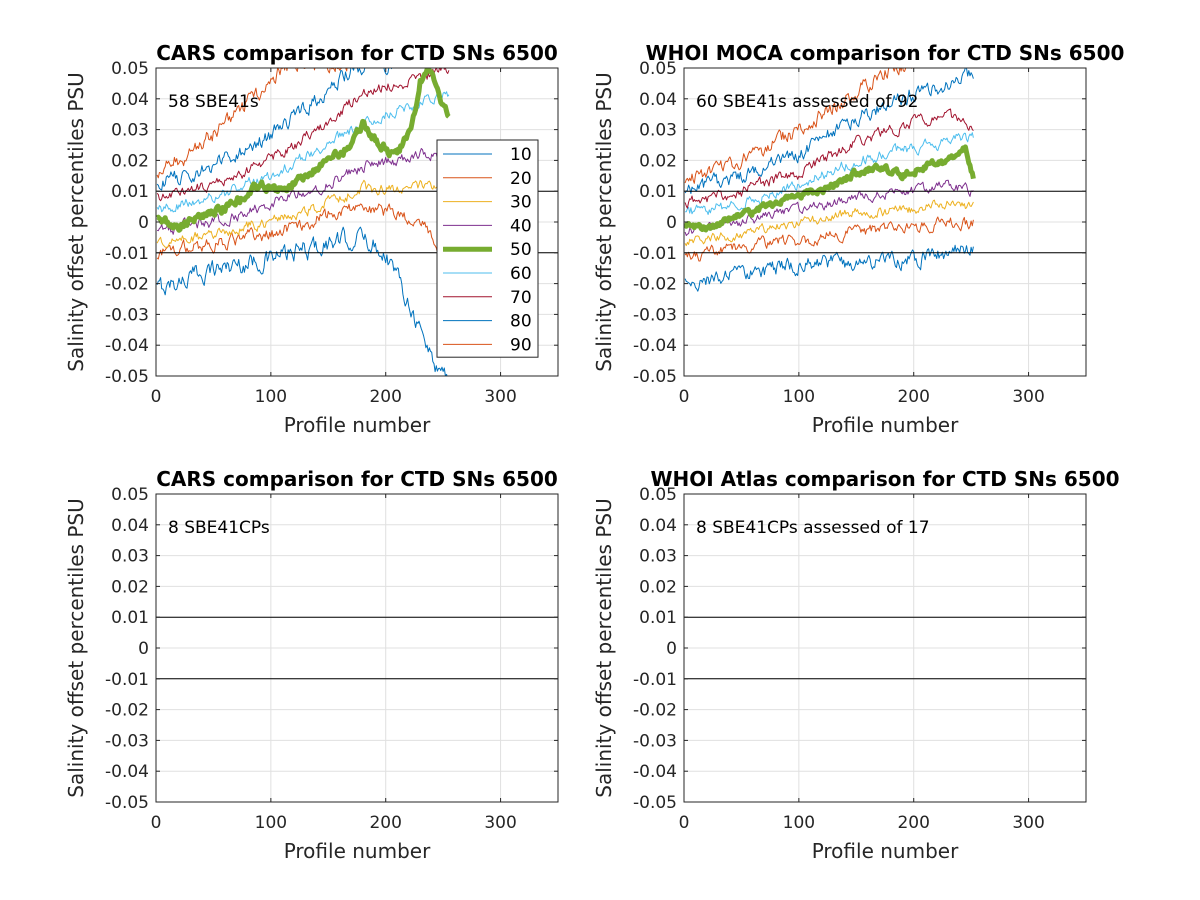  I want to click on legend-label-40: 40, so click(521, 226).